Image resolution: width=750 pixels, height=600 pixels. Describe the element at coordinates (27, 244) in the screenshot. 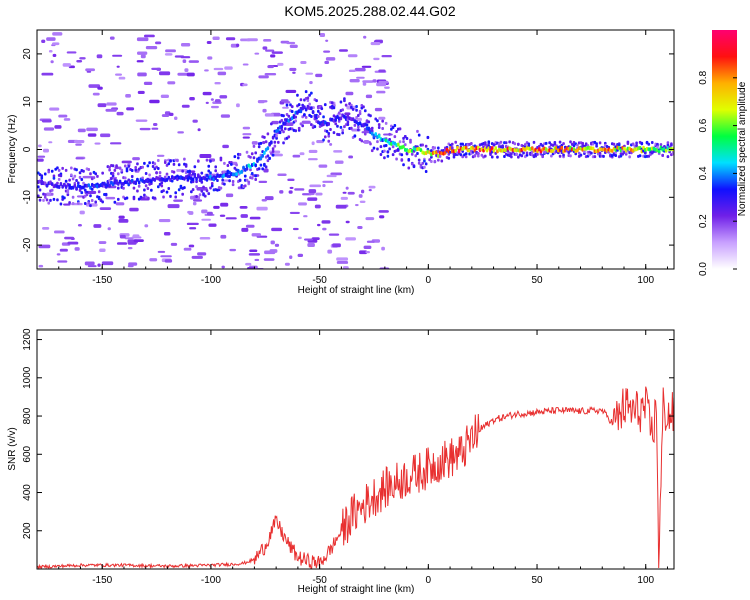

I see `spectrogram-y-tick-label: -20` at that location.